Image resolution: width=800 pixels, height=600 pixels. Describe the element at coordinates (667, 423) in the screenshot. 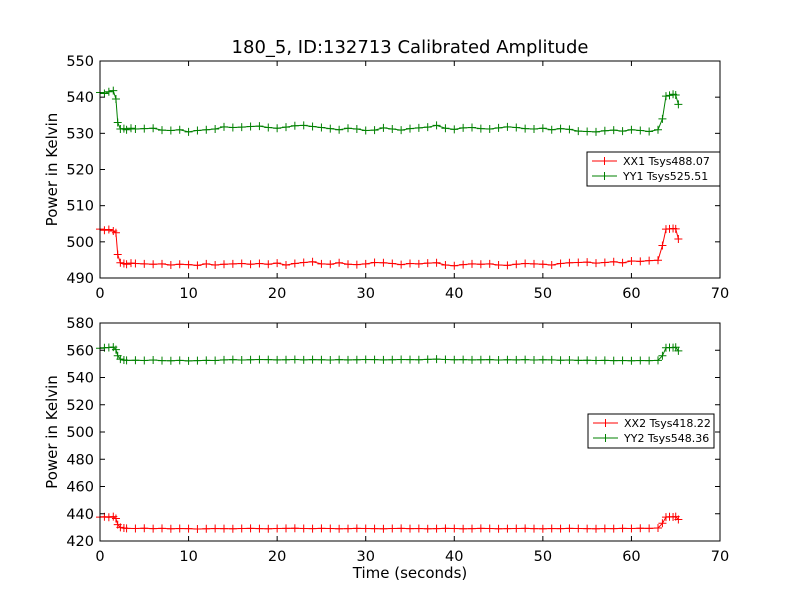

I see `legend-entry: XX2 Tsys418.22` at that location.